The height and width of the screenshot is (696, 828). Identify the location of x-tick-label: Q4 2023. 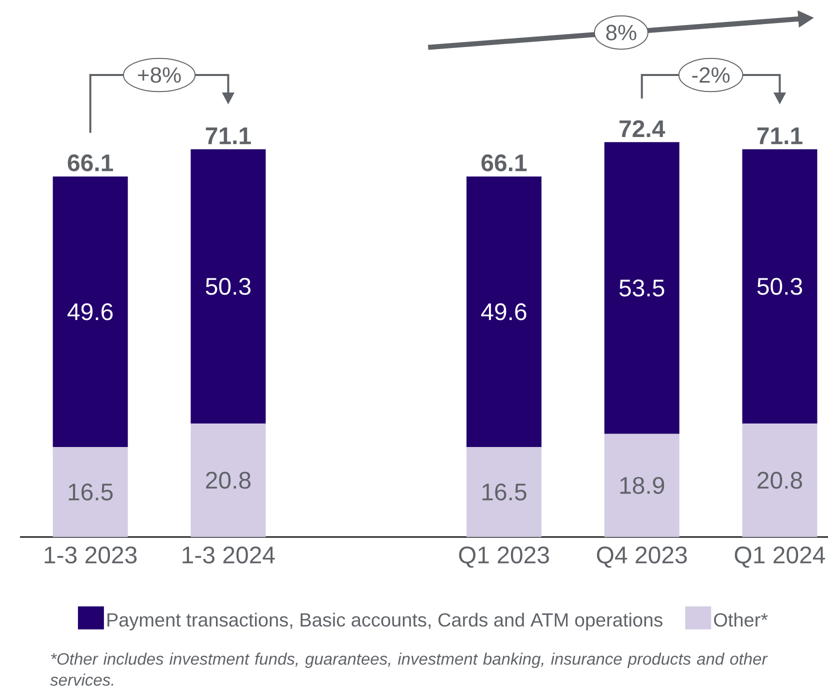
(641, 557).